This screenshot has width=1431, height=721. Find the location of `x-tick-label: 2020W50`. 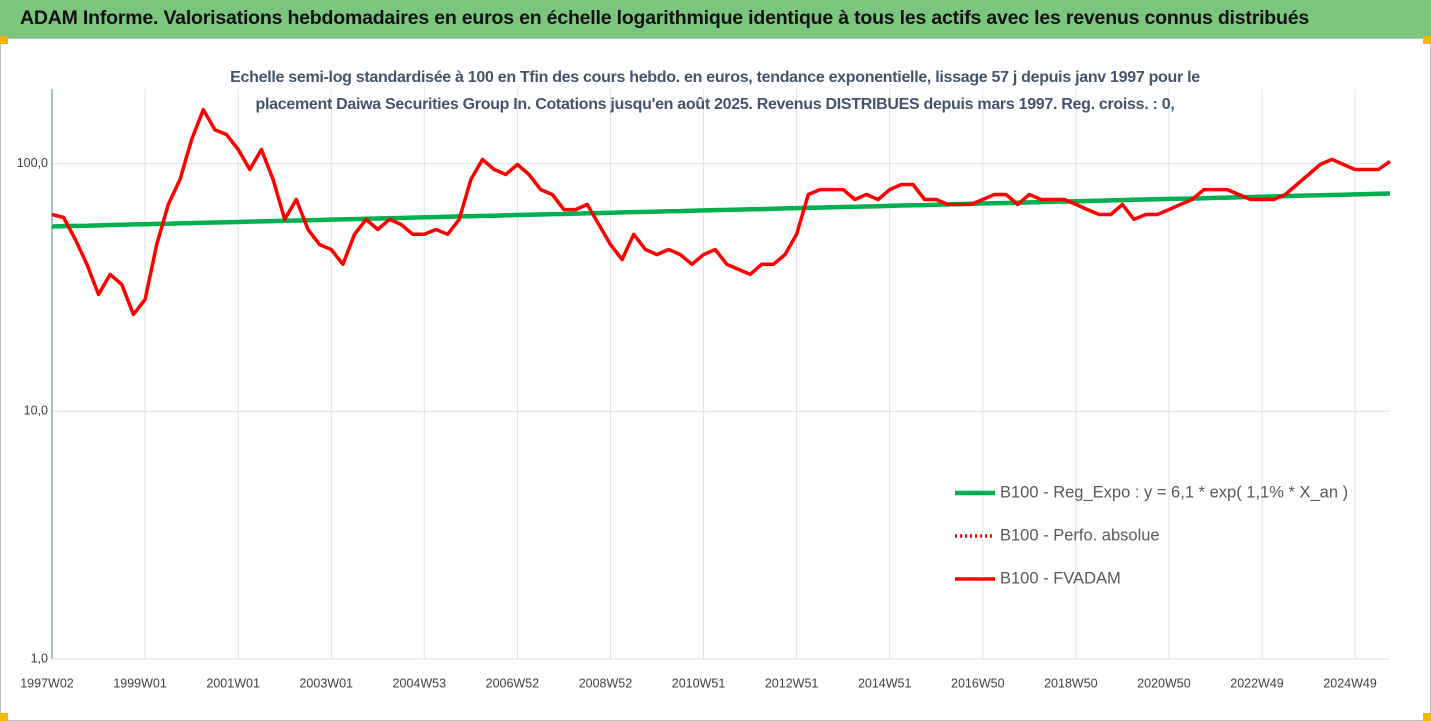

x-tick-label: 2020W50 is located at coordinates (1164, 683).